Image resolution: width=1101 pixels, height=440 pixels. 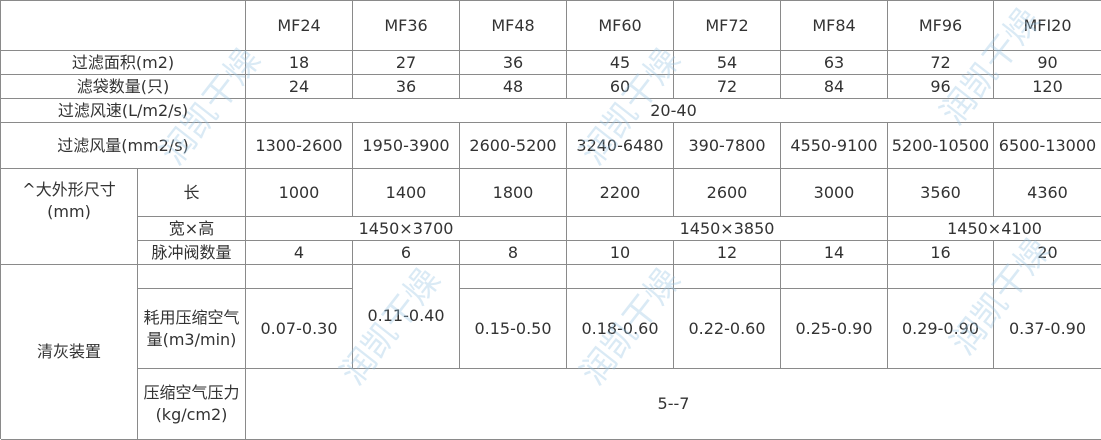 What do you see at coordinates (673, 404) in the screenshot?
I see `pressure-value: 5--7` at bounding box center [673, 404].